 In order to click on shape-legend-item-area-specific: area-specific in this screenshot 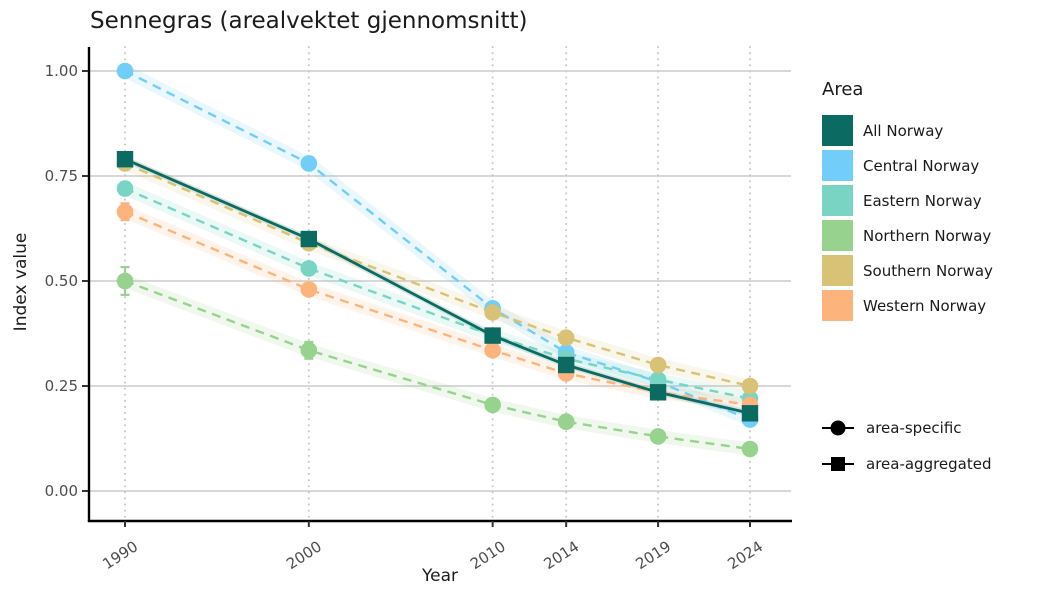, I will do `click(907, 428)`.